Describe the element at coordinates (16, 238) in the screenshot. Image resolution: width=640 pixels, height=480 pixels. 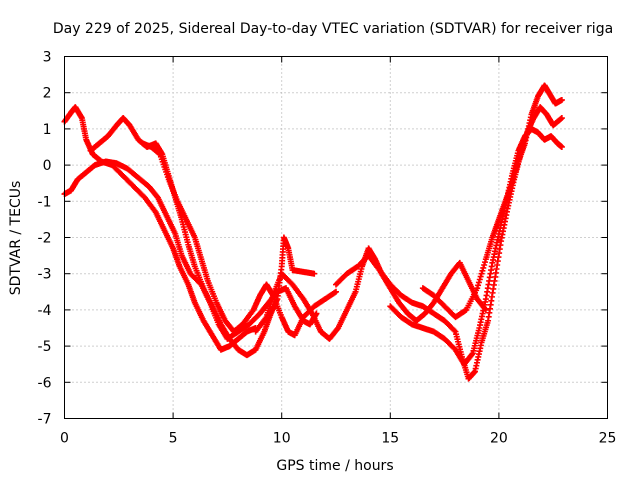
I see `y-axis-label: SDTVAR / TECUs` at that location.